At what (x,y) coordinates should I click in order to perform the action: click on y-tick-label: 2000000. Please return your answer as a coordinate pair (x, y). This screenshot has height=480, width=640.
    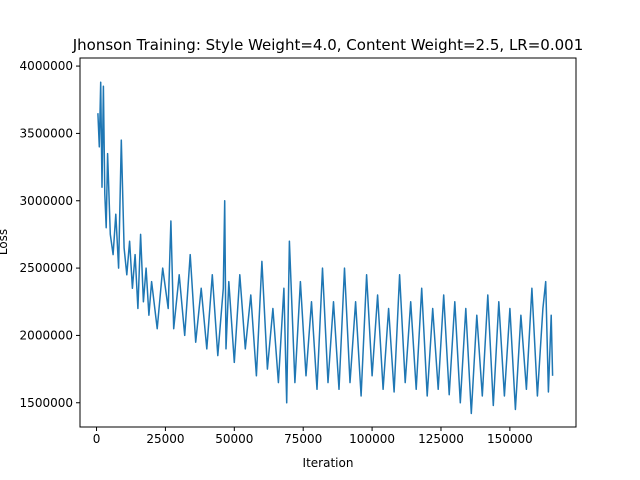
    Looking at the image, I should click on (46, 335).